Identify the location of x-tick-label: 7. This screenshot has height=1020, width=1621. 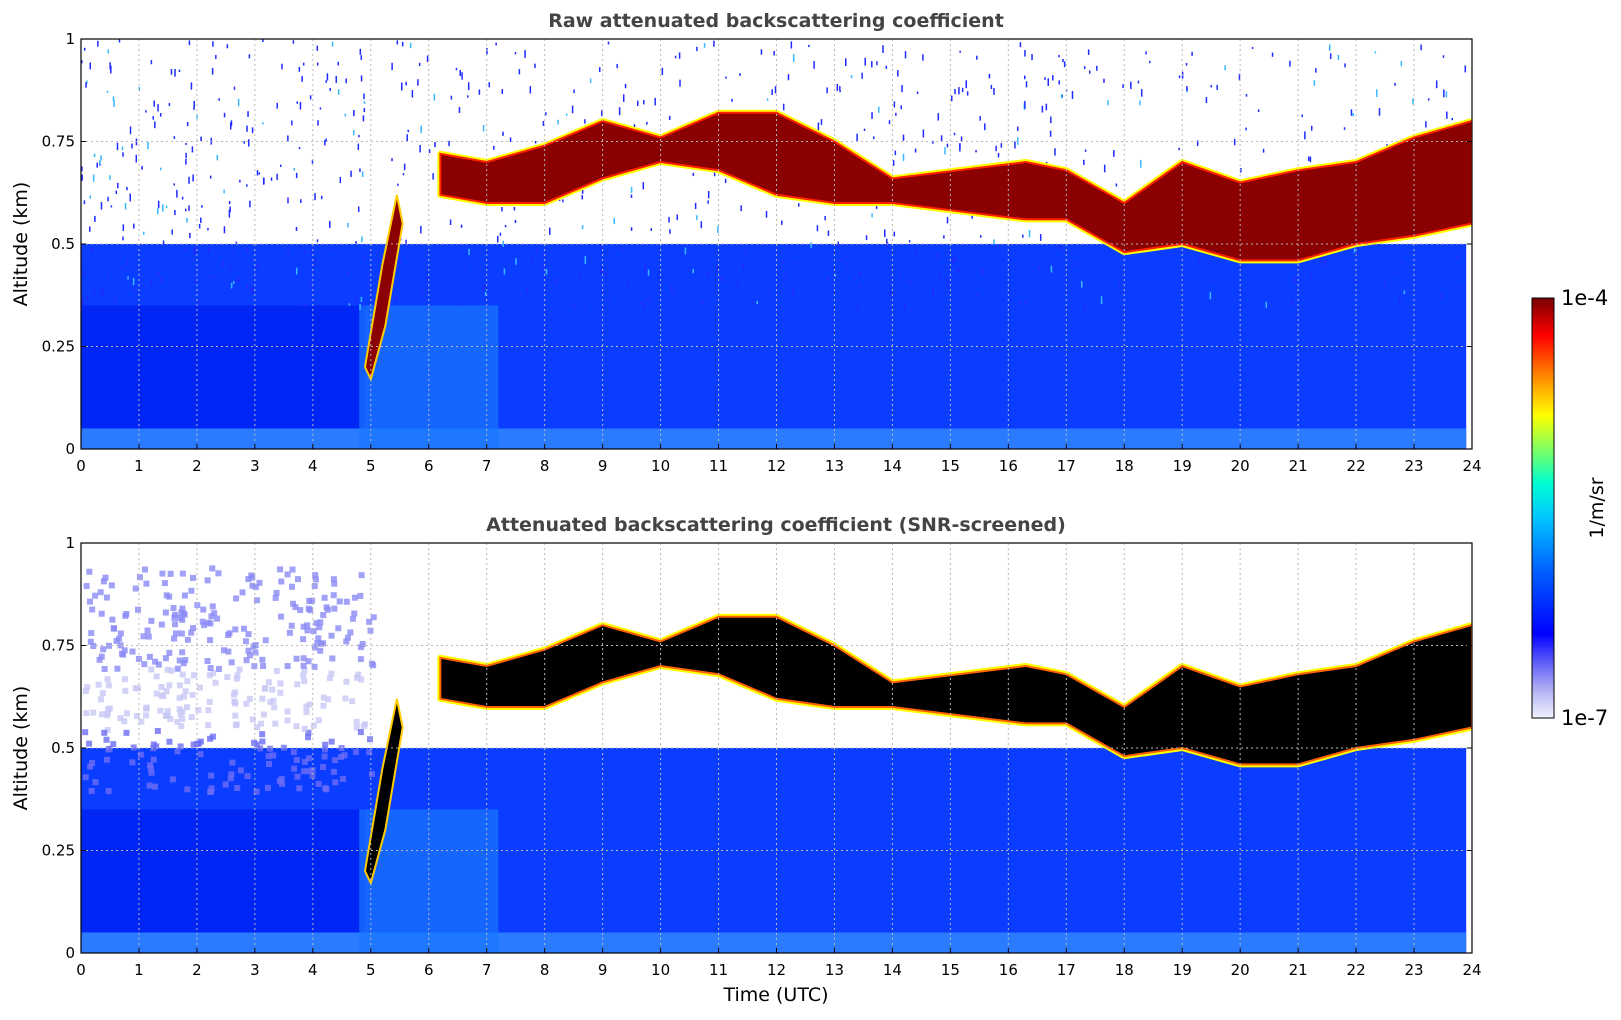
(487, 970).